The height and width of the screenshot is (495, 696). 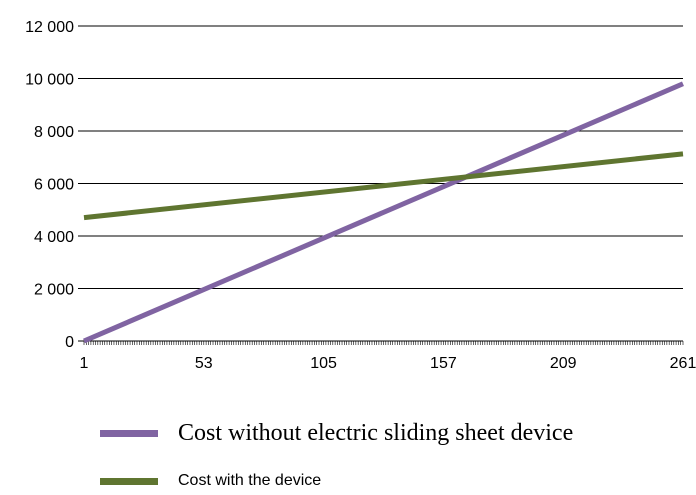 I want to click on y-tick-label-0: 0, so click(x=69, y=342).